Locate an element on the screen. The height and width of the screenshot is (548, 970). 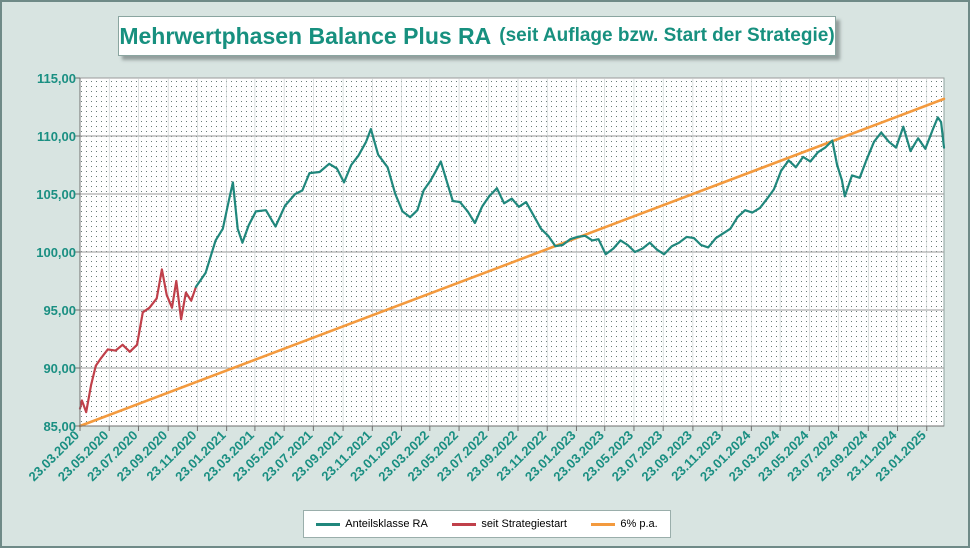
chart-subtitle: (seit Auflage bzw. Start der Strategie) is located at coordinates (667, 35).